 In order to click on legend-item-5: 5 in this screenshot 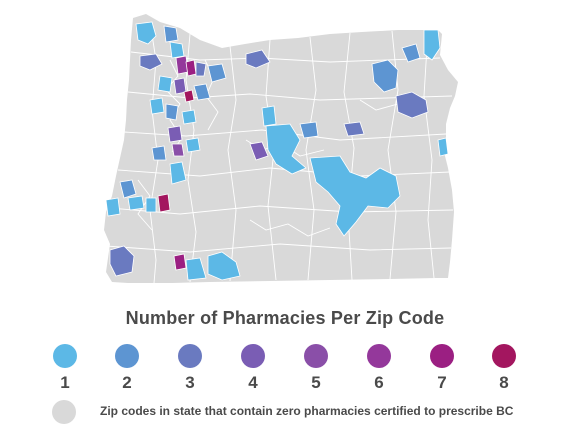, I will do `click(316, 368)`.